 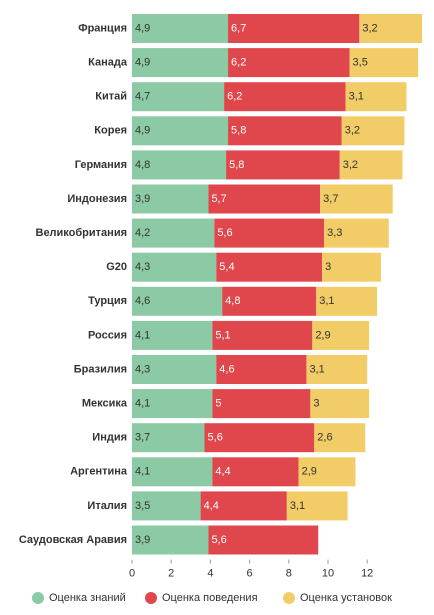 I want to click on x-tick-label: 2, so click(x=171, y=574).